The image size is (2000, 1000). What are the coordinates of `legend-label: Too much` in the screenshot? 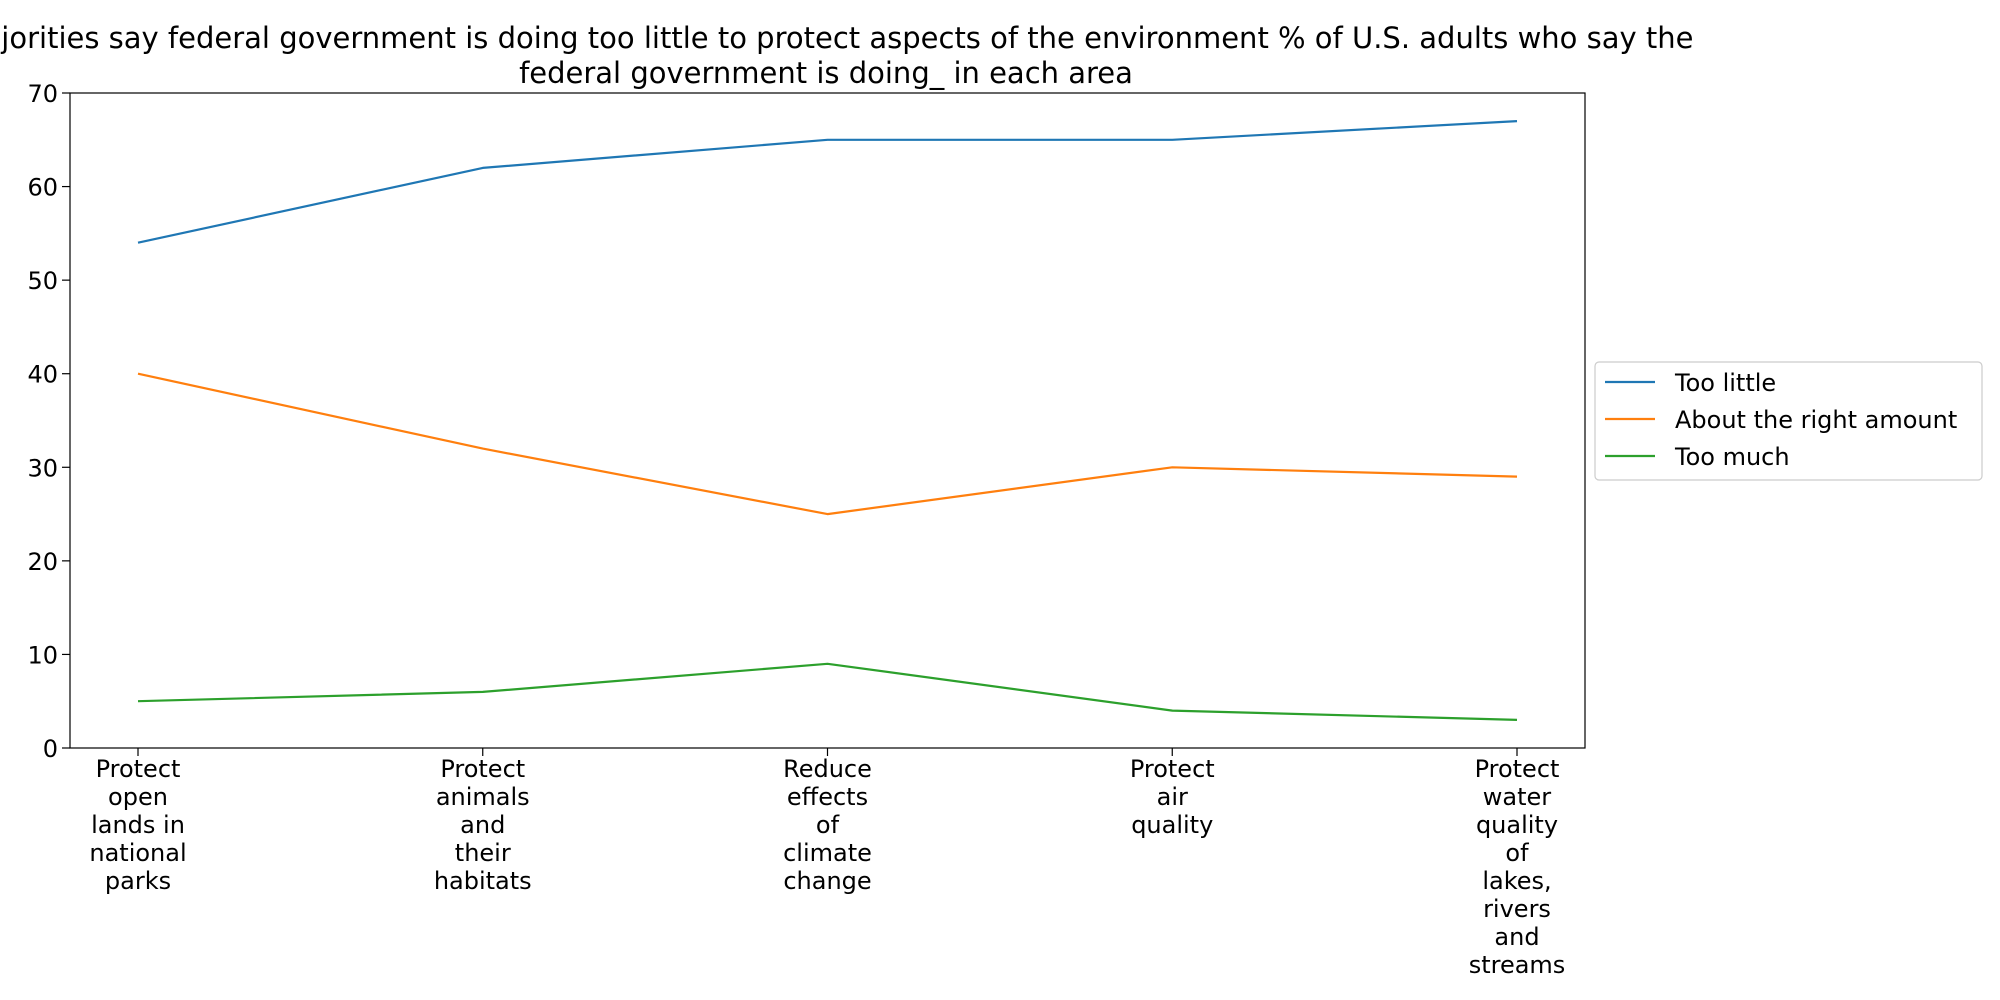 It's located at (1732, 457).